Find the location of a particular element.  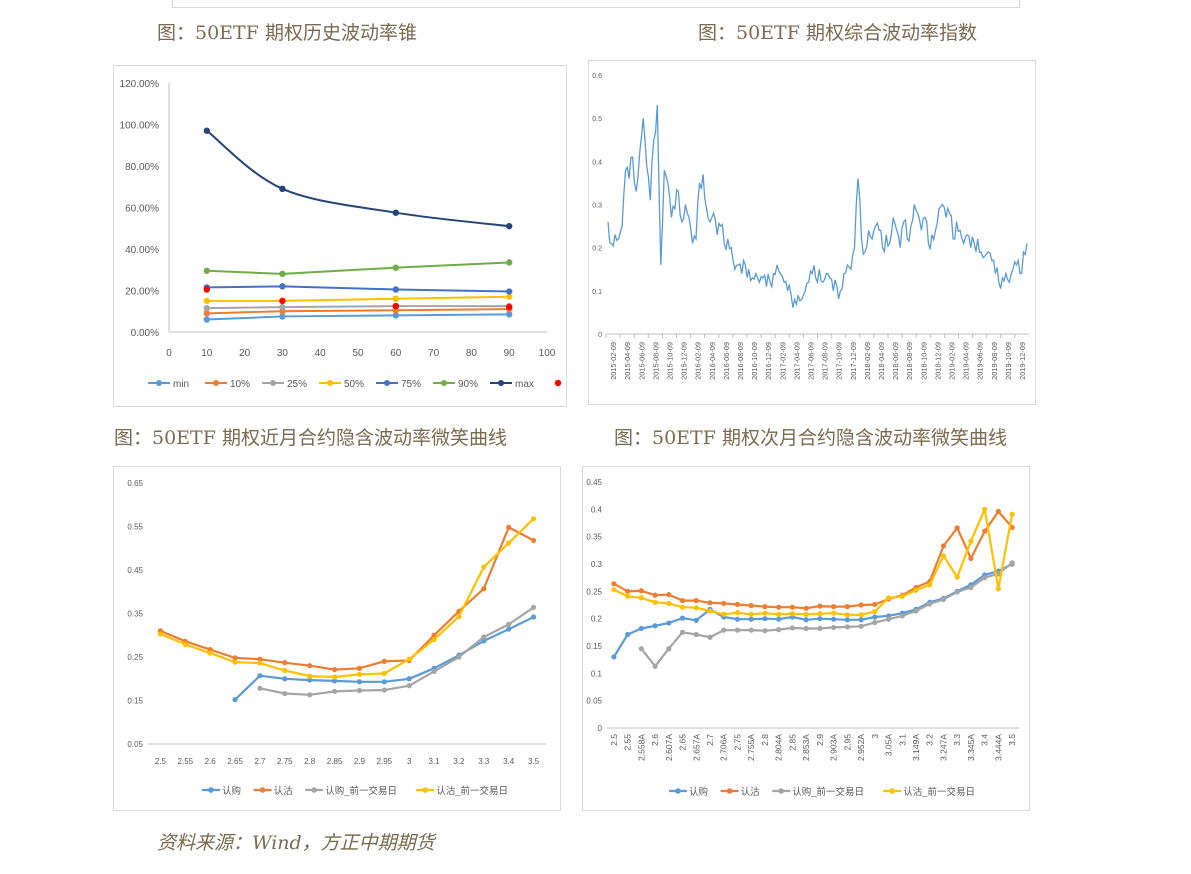

x-tick-label: 20 is located at coordinates (245, 353).